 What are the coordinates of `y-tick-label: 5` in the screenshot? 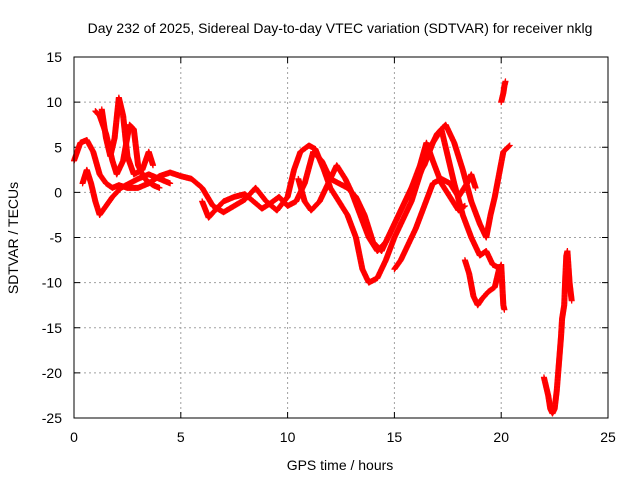 It's located at (58, 147).